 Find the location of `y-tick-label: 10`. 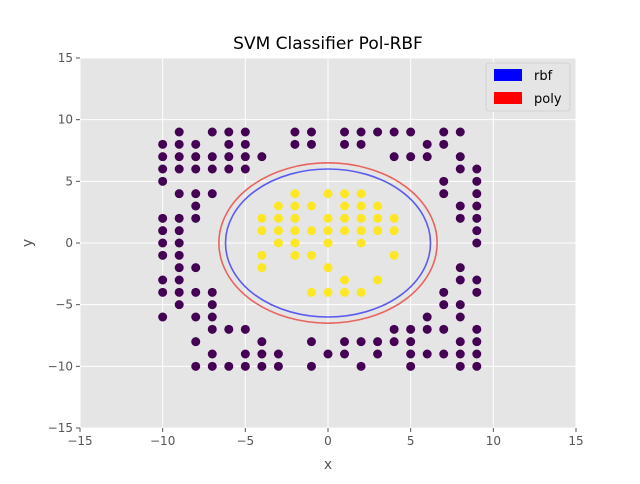

y-tick-label: 10 is located at coordinates (65, 120).